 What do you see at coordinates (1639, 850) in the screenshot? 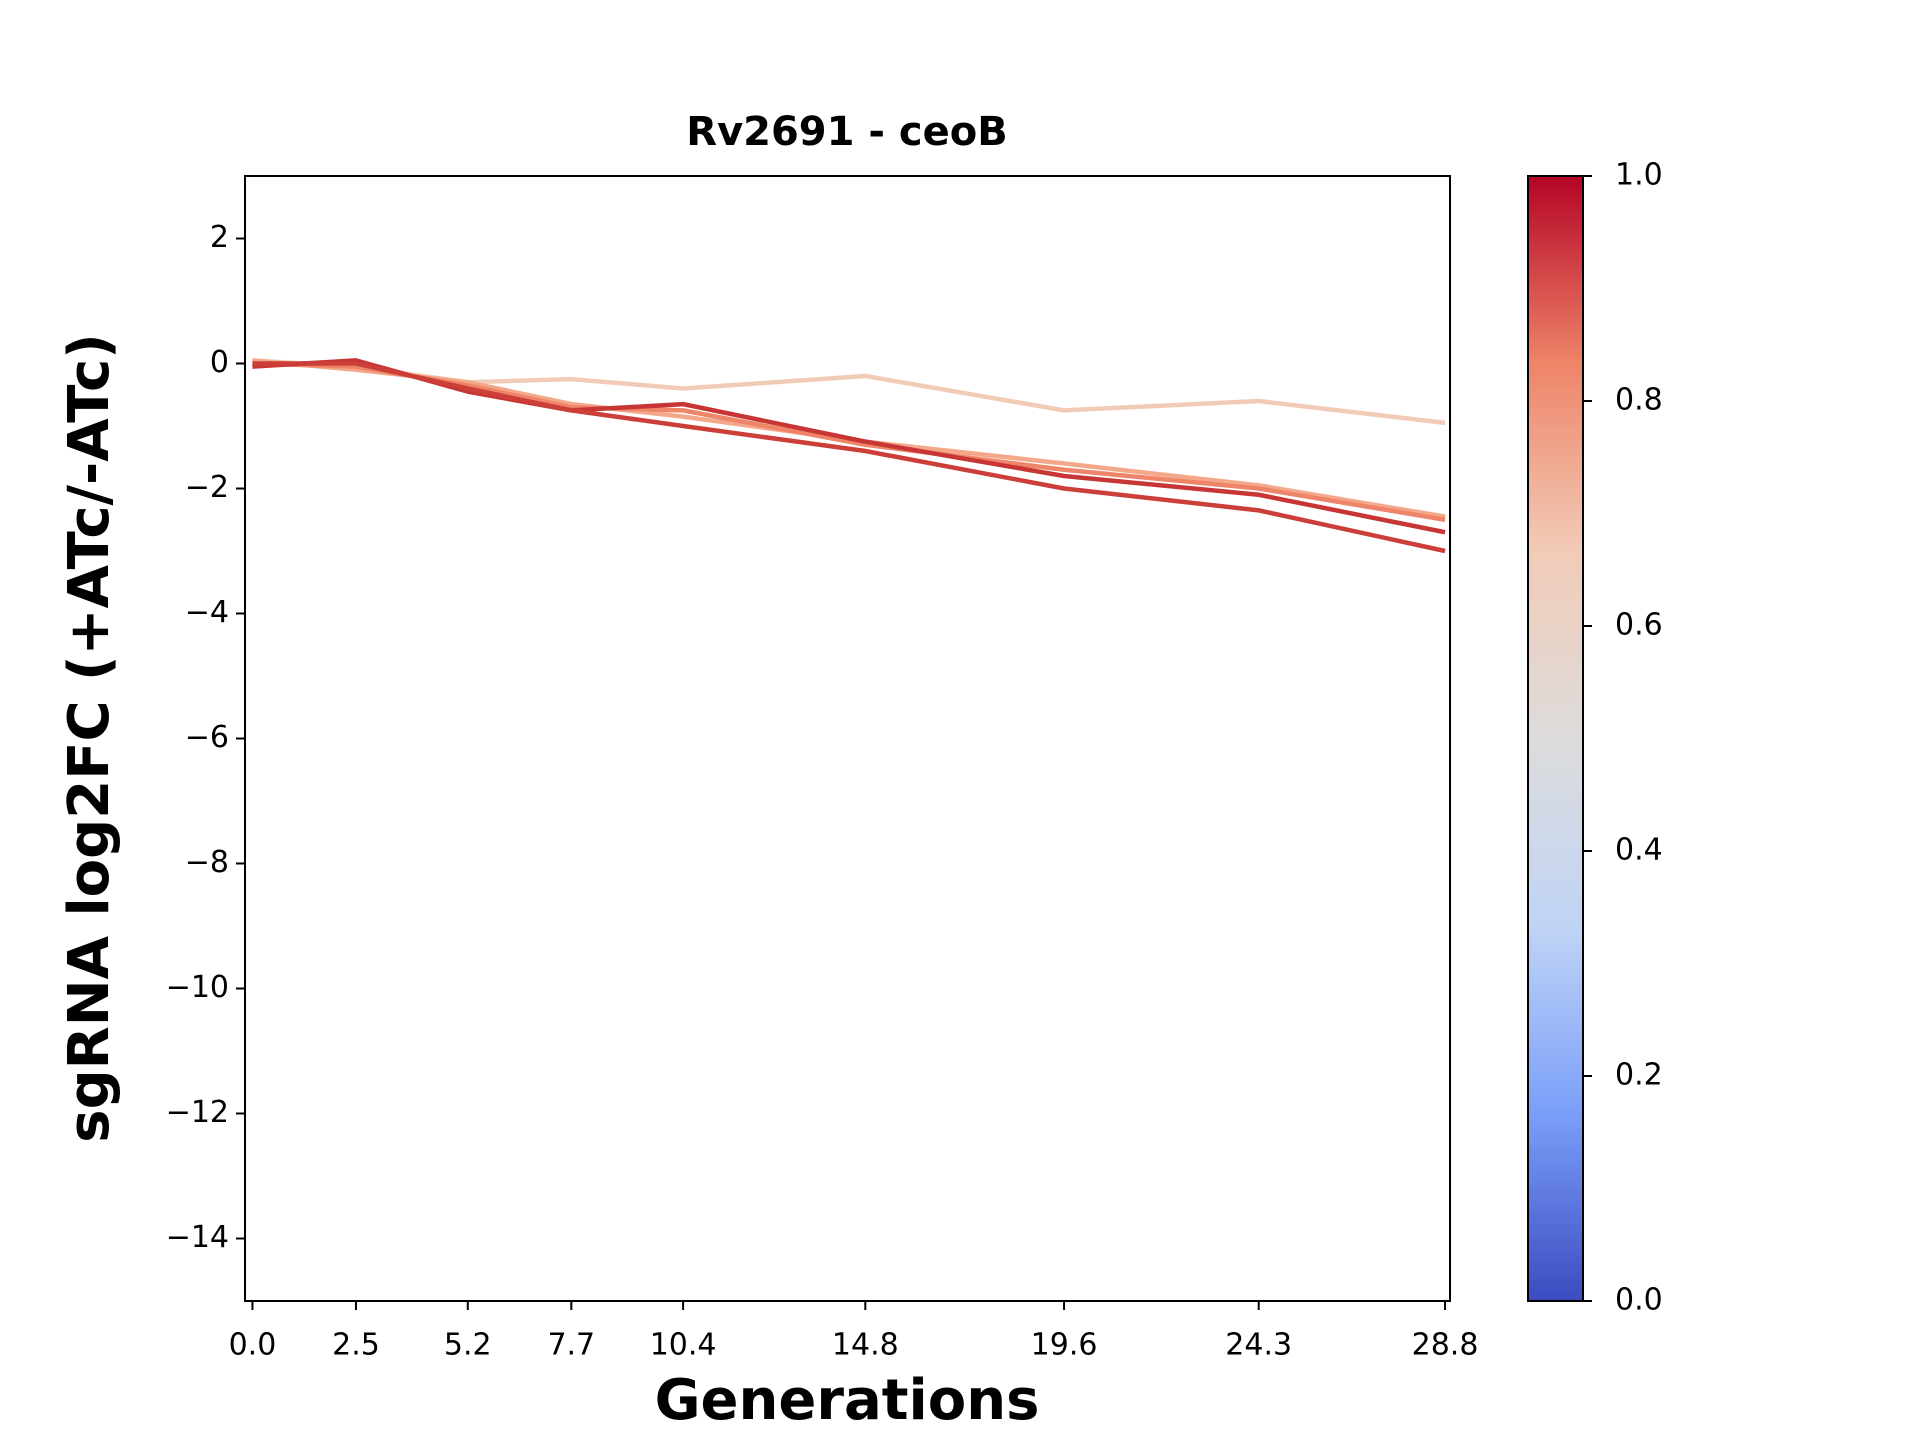
I see `colorbar-tick-label: 0.4` at bounding box center [1639, 850].